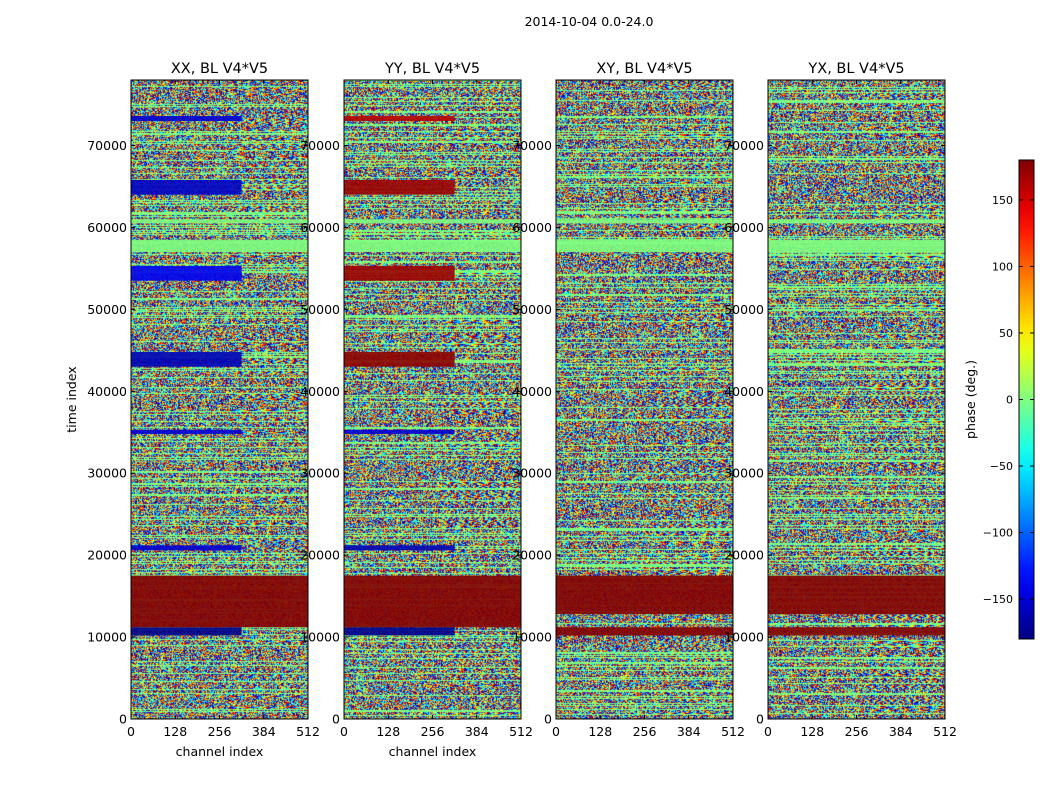 The height and width of the screenshot is (800, 1050). I want to click on panel-title: YX, BL V4*V5, so click(855, 69).